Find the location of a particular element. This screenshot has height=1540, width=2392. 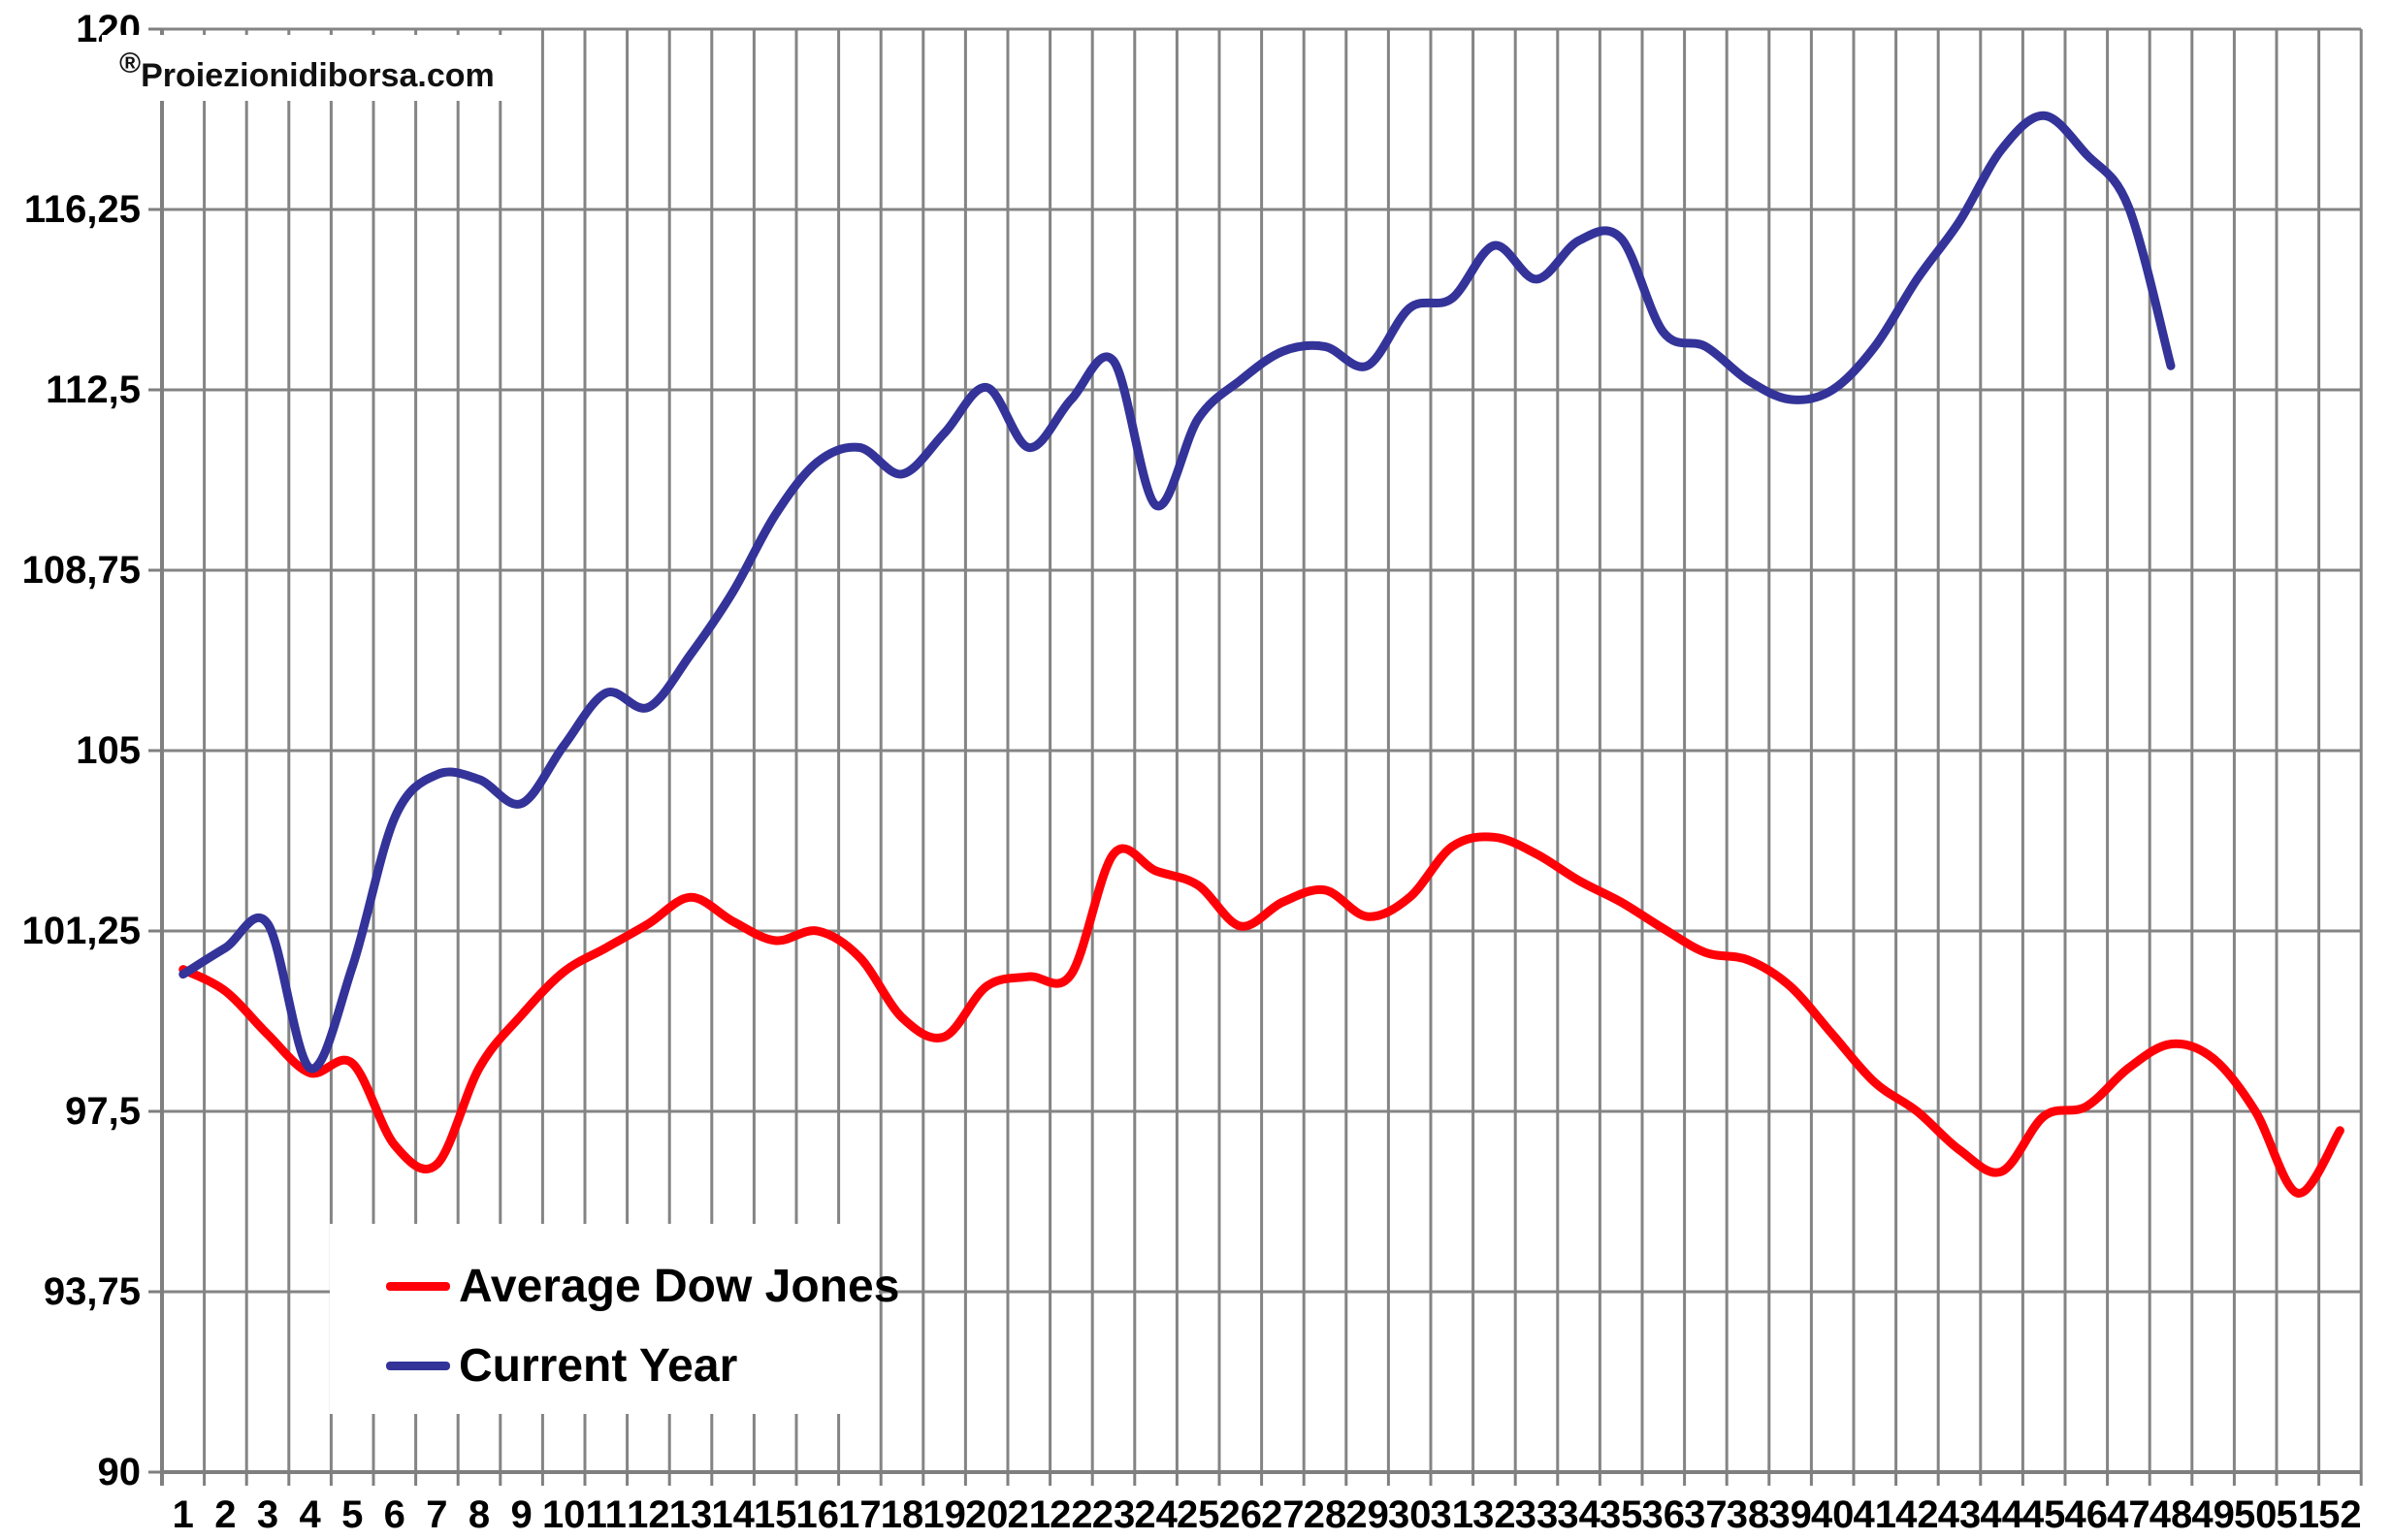

x-axis-label: 10 is located at coordinates (564, 1515).